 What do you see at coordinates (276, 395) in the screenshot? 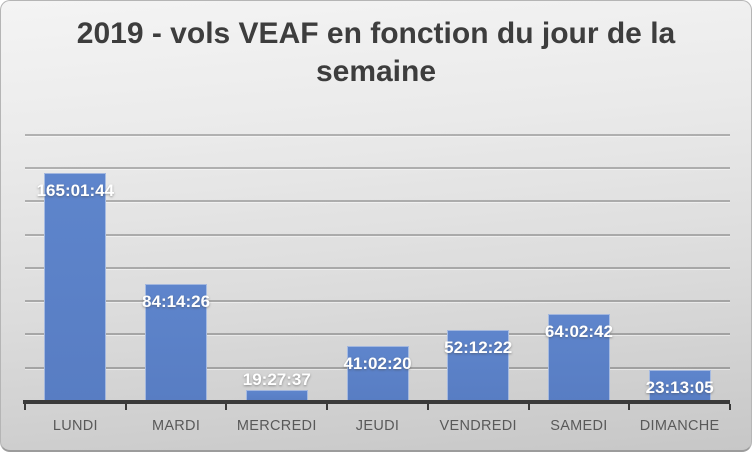
I see `bar-mercredi` at bounding box center [276, 395].